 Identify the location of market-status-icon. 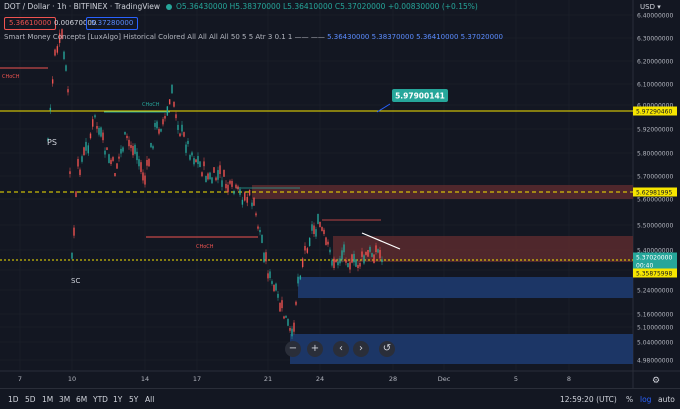
(169, 7).